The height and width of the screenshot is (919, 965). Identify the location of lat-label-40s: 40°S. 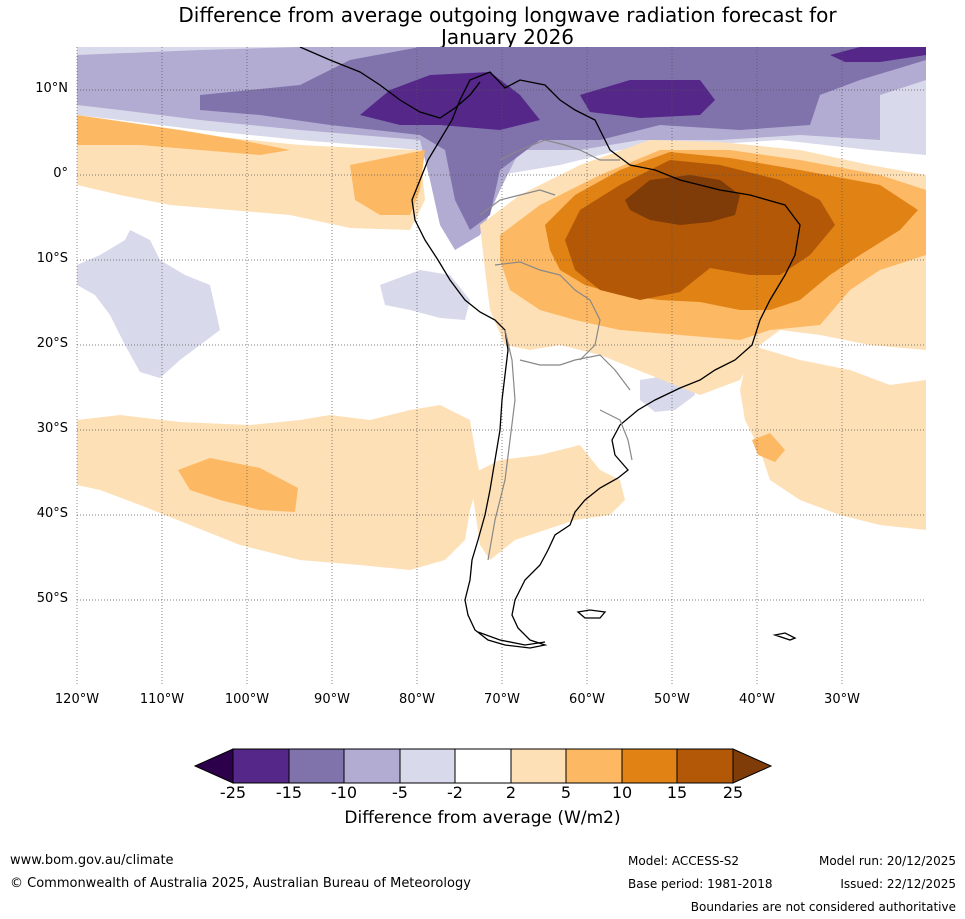
(52, 513).